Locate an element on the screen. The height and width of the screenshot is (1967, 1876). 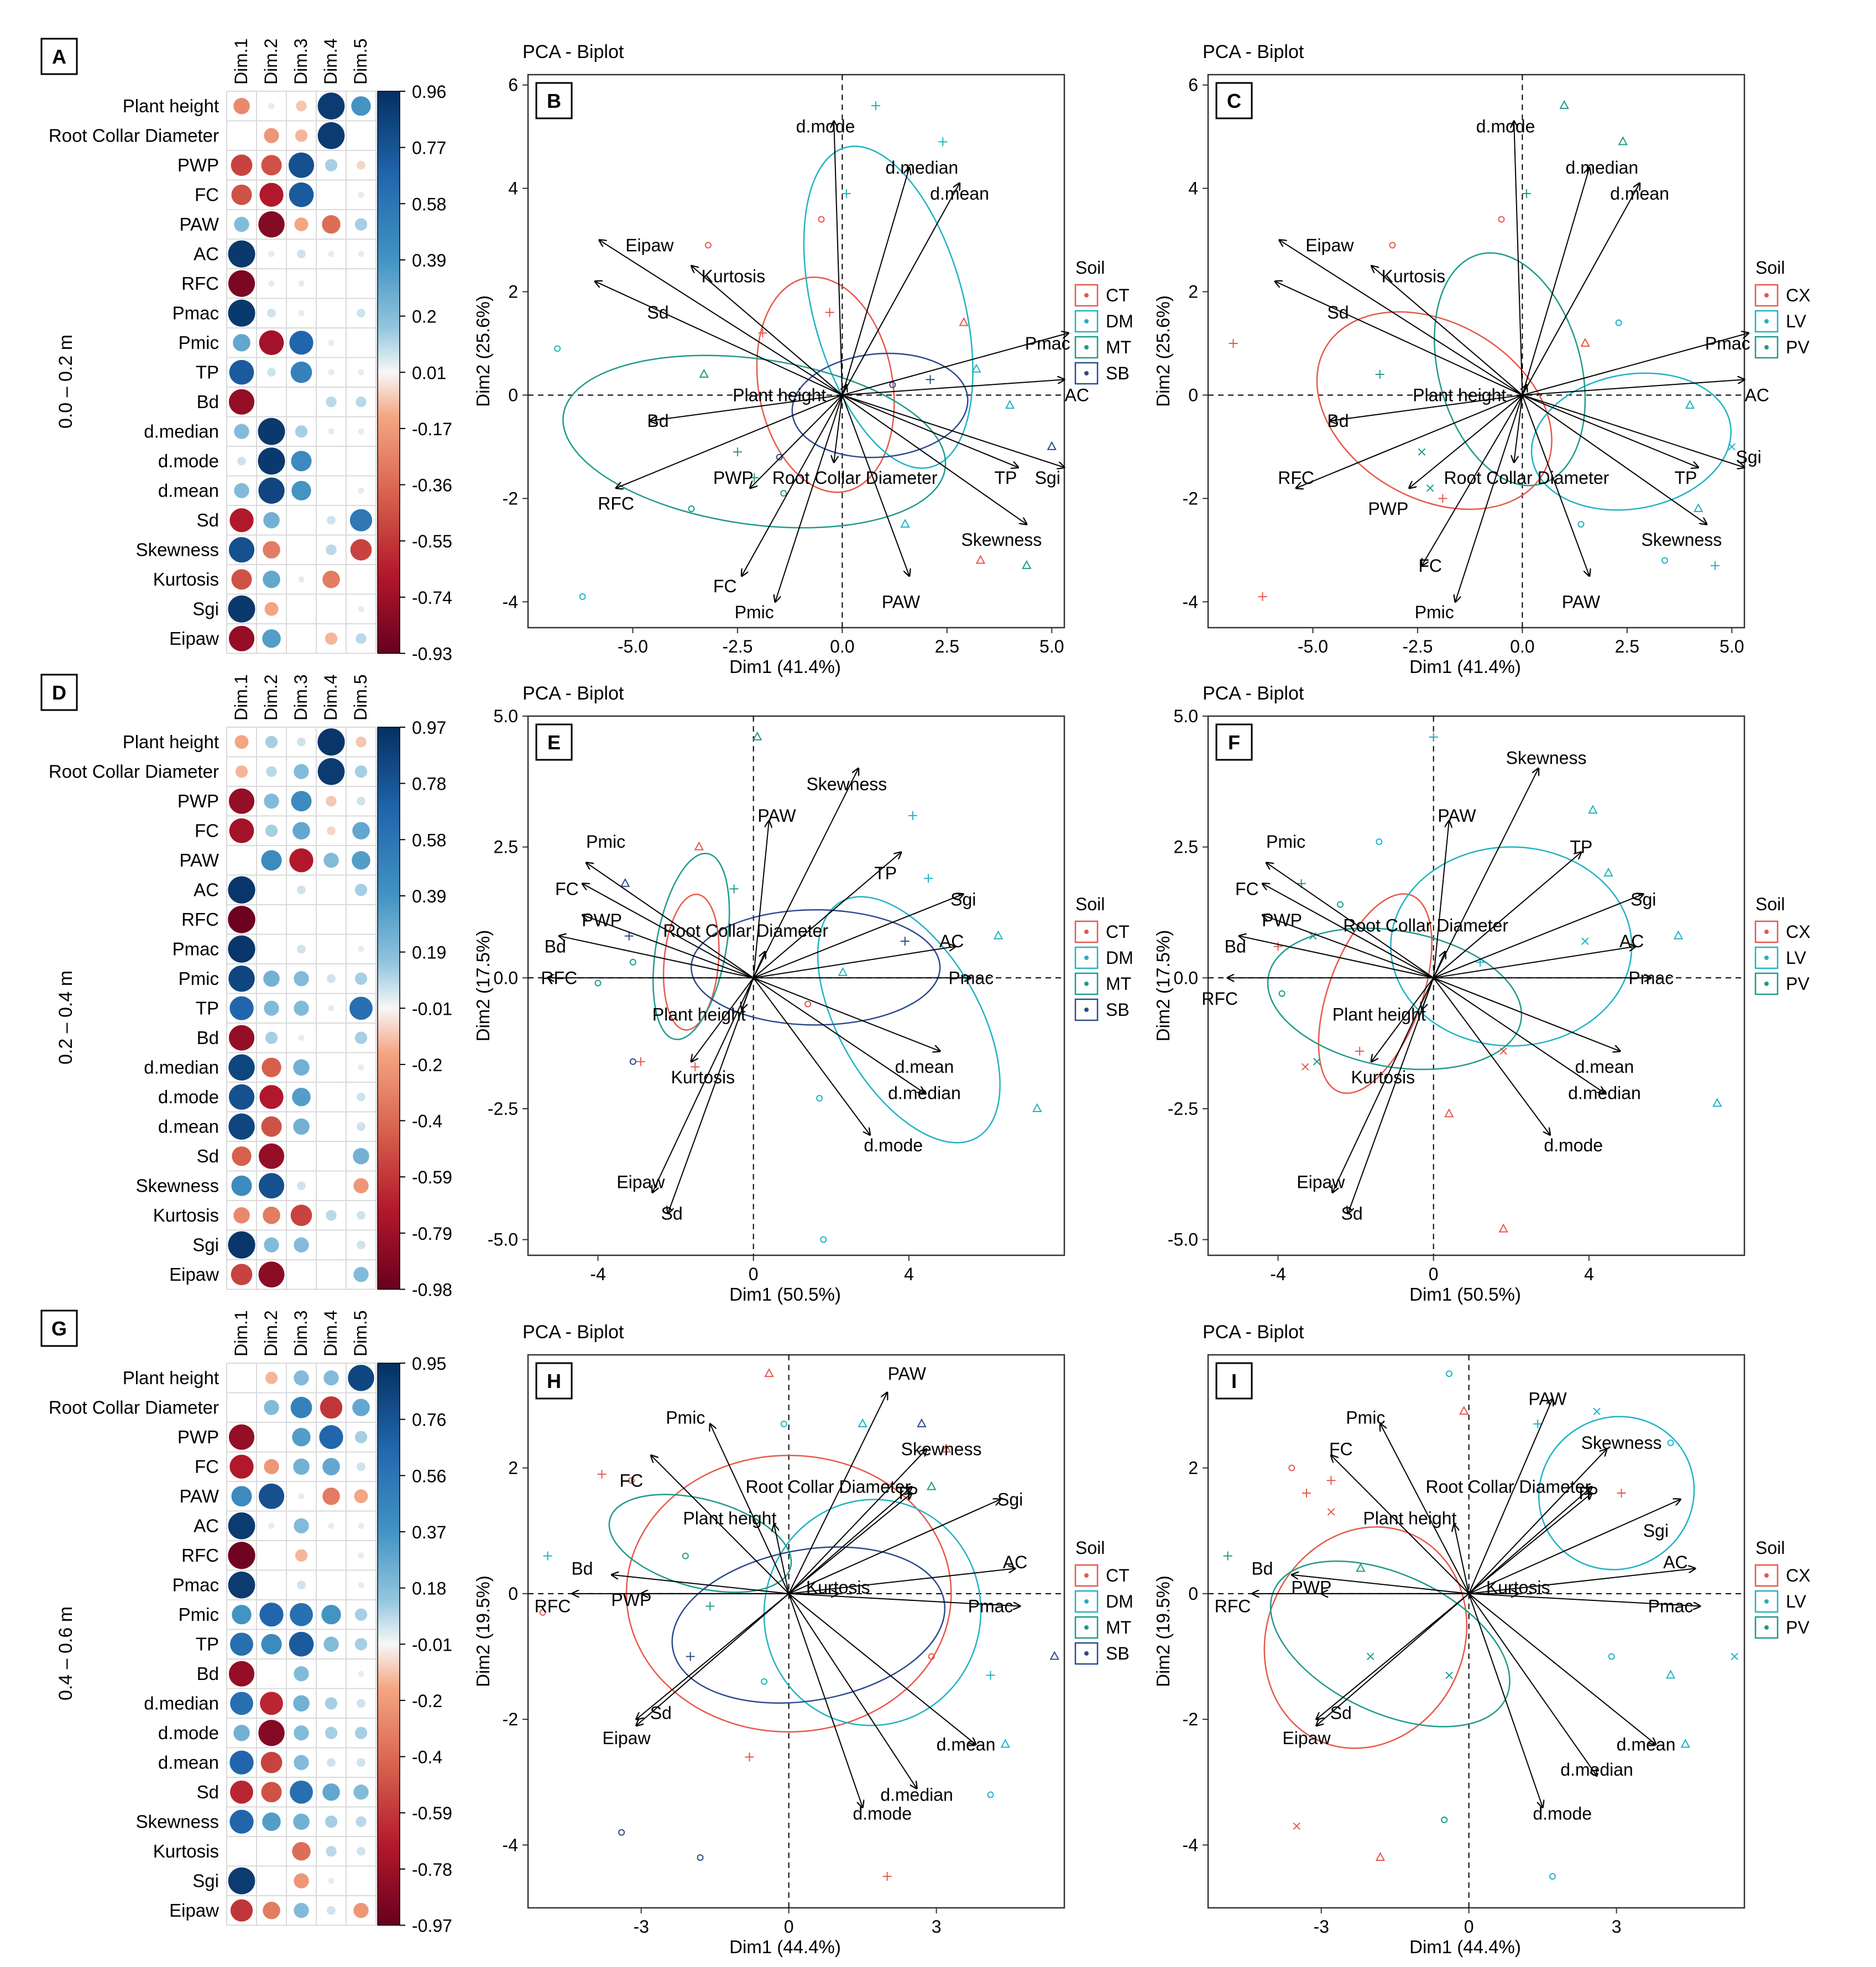
variable-label: Plant height is located at coordinates (171, 742).